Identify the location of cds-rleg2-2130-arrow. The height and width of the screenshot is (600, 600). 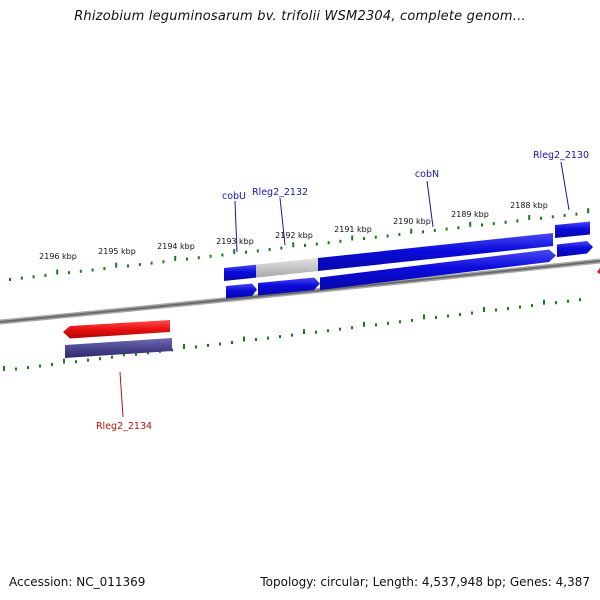
(575, 249).